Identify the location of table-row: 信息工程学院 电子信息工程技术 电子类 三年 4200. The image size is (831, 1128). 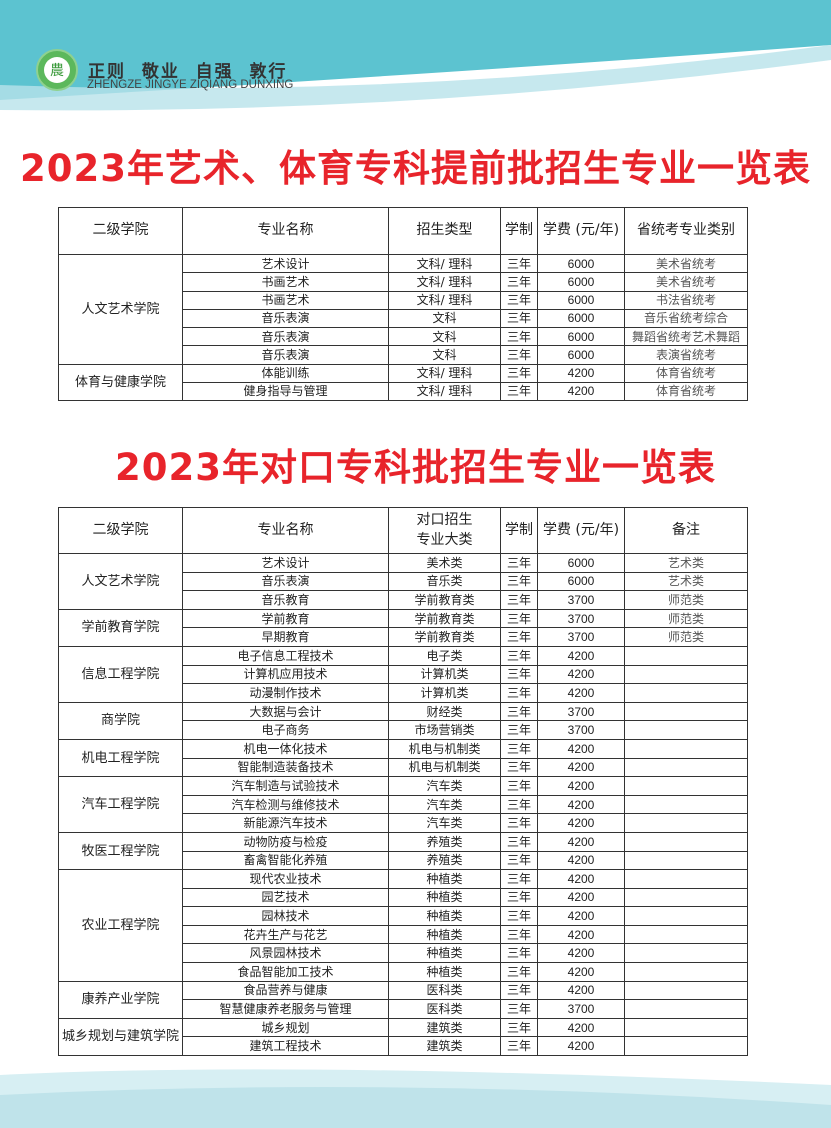
(403, 674).